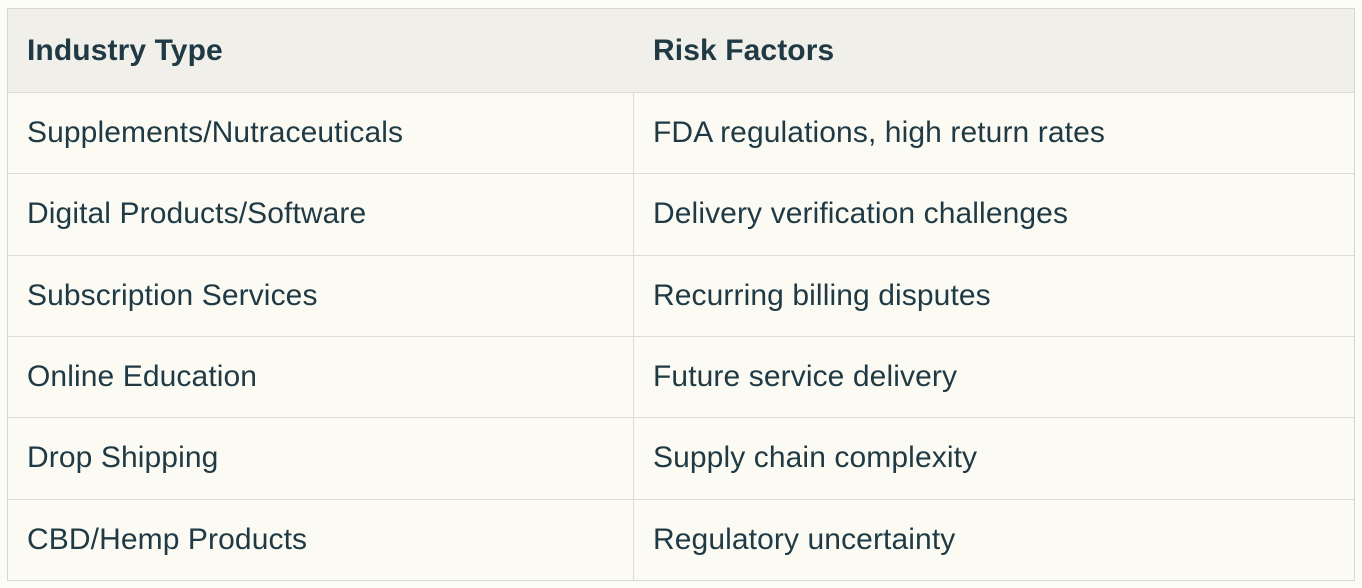 This screenshot has width=1362, height=588. What do you see at coordinates (879, 133) in the screenshot?
I see `cell-risk: FDA regulations, high return rates` at bounding box center [879, 133].